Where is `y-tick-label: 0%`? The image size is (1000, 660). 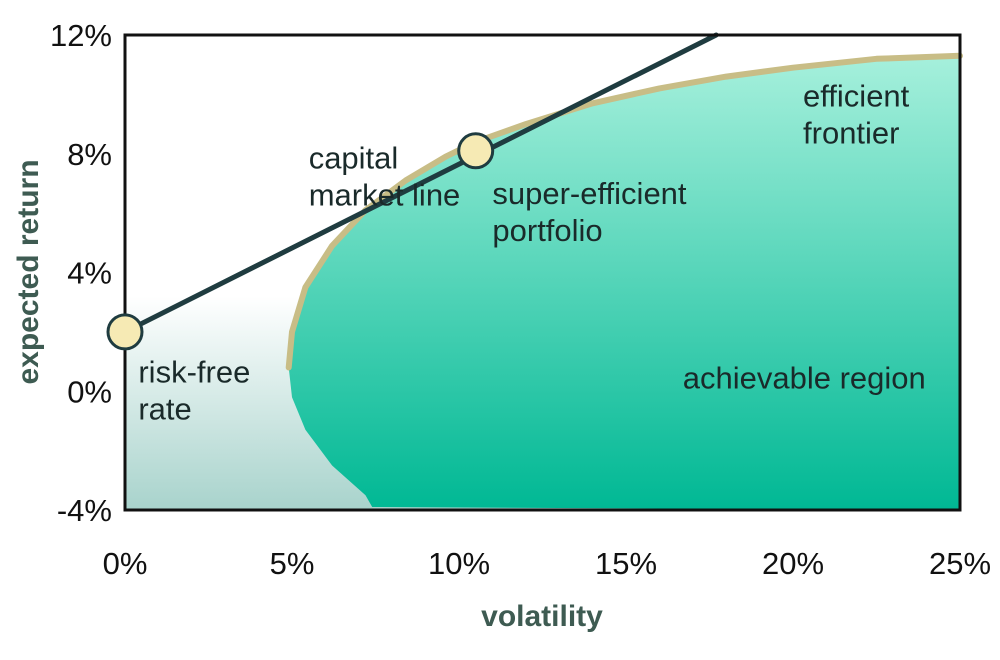 y-tick-label: 0% is located at coordinates (89, 391).